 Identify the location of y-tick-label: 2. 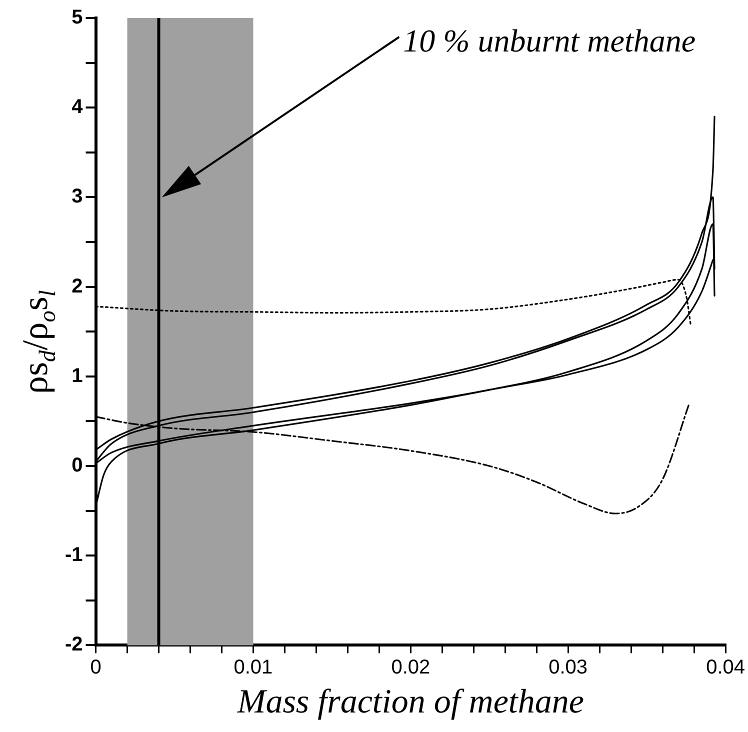
(77, 286).